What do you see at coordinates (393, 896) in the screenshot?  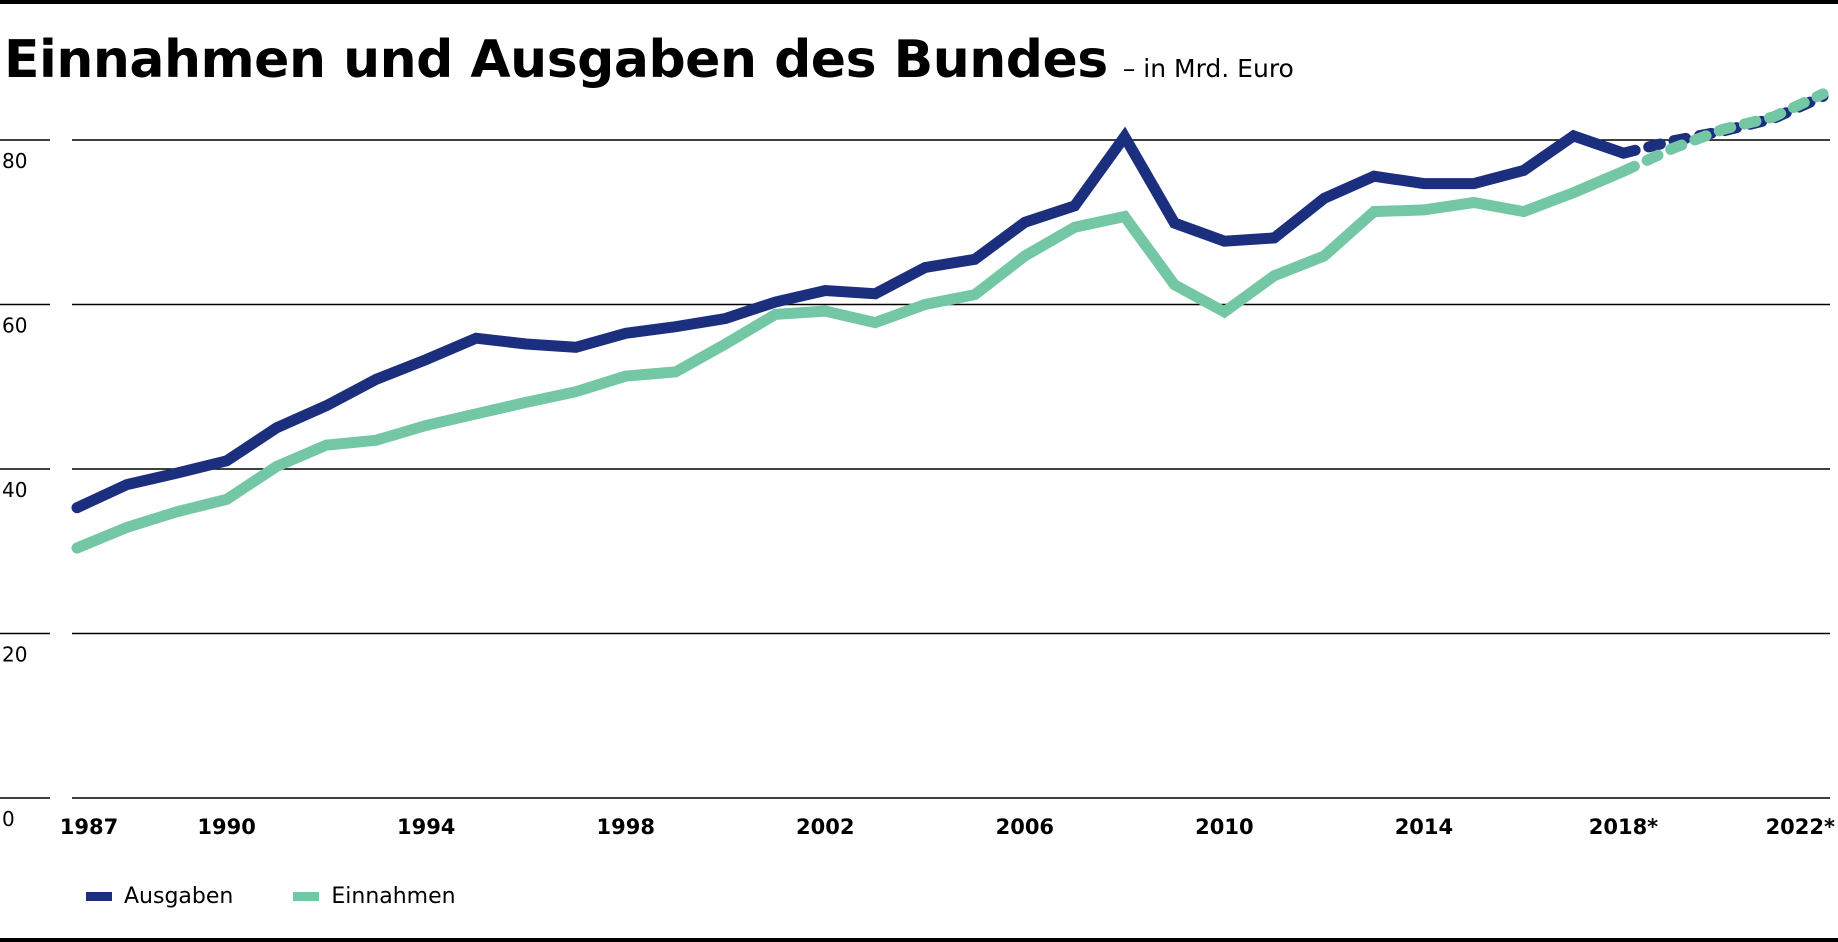 I see `legend-label-einnahmen: Einnahmen` at bounding box center [393, 896].